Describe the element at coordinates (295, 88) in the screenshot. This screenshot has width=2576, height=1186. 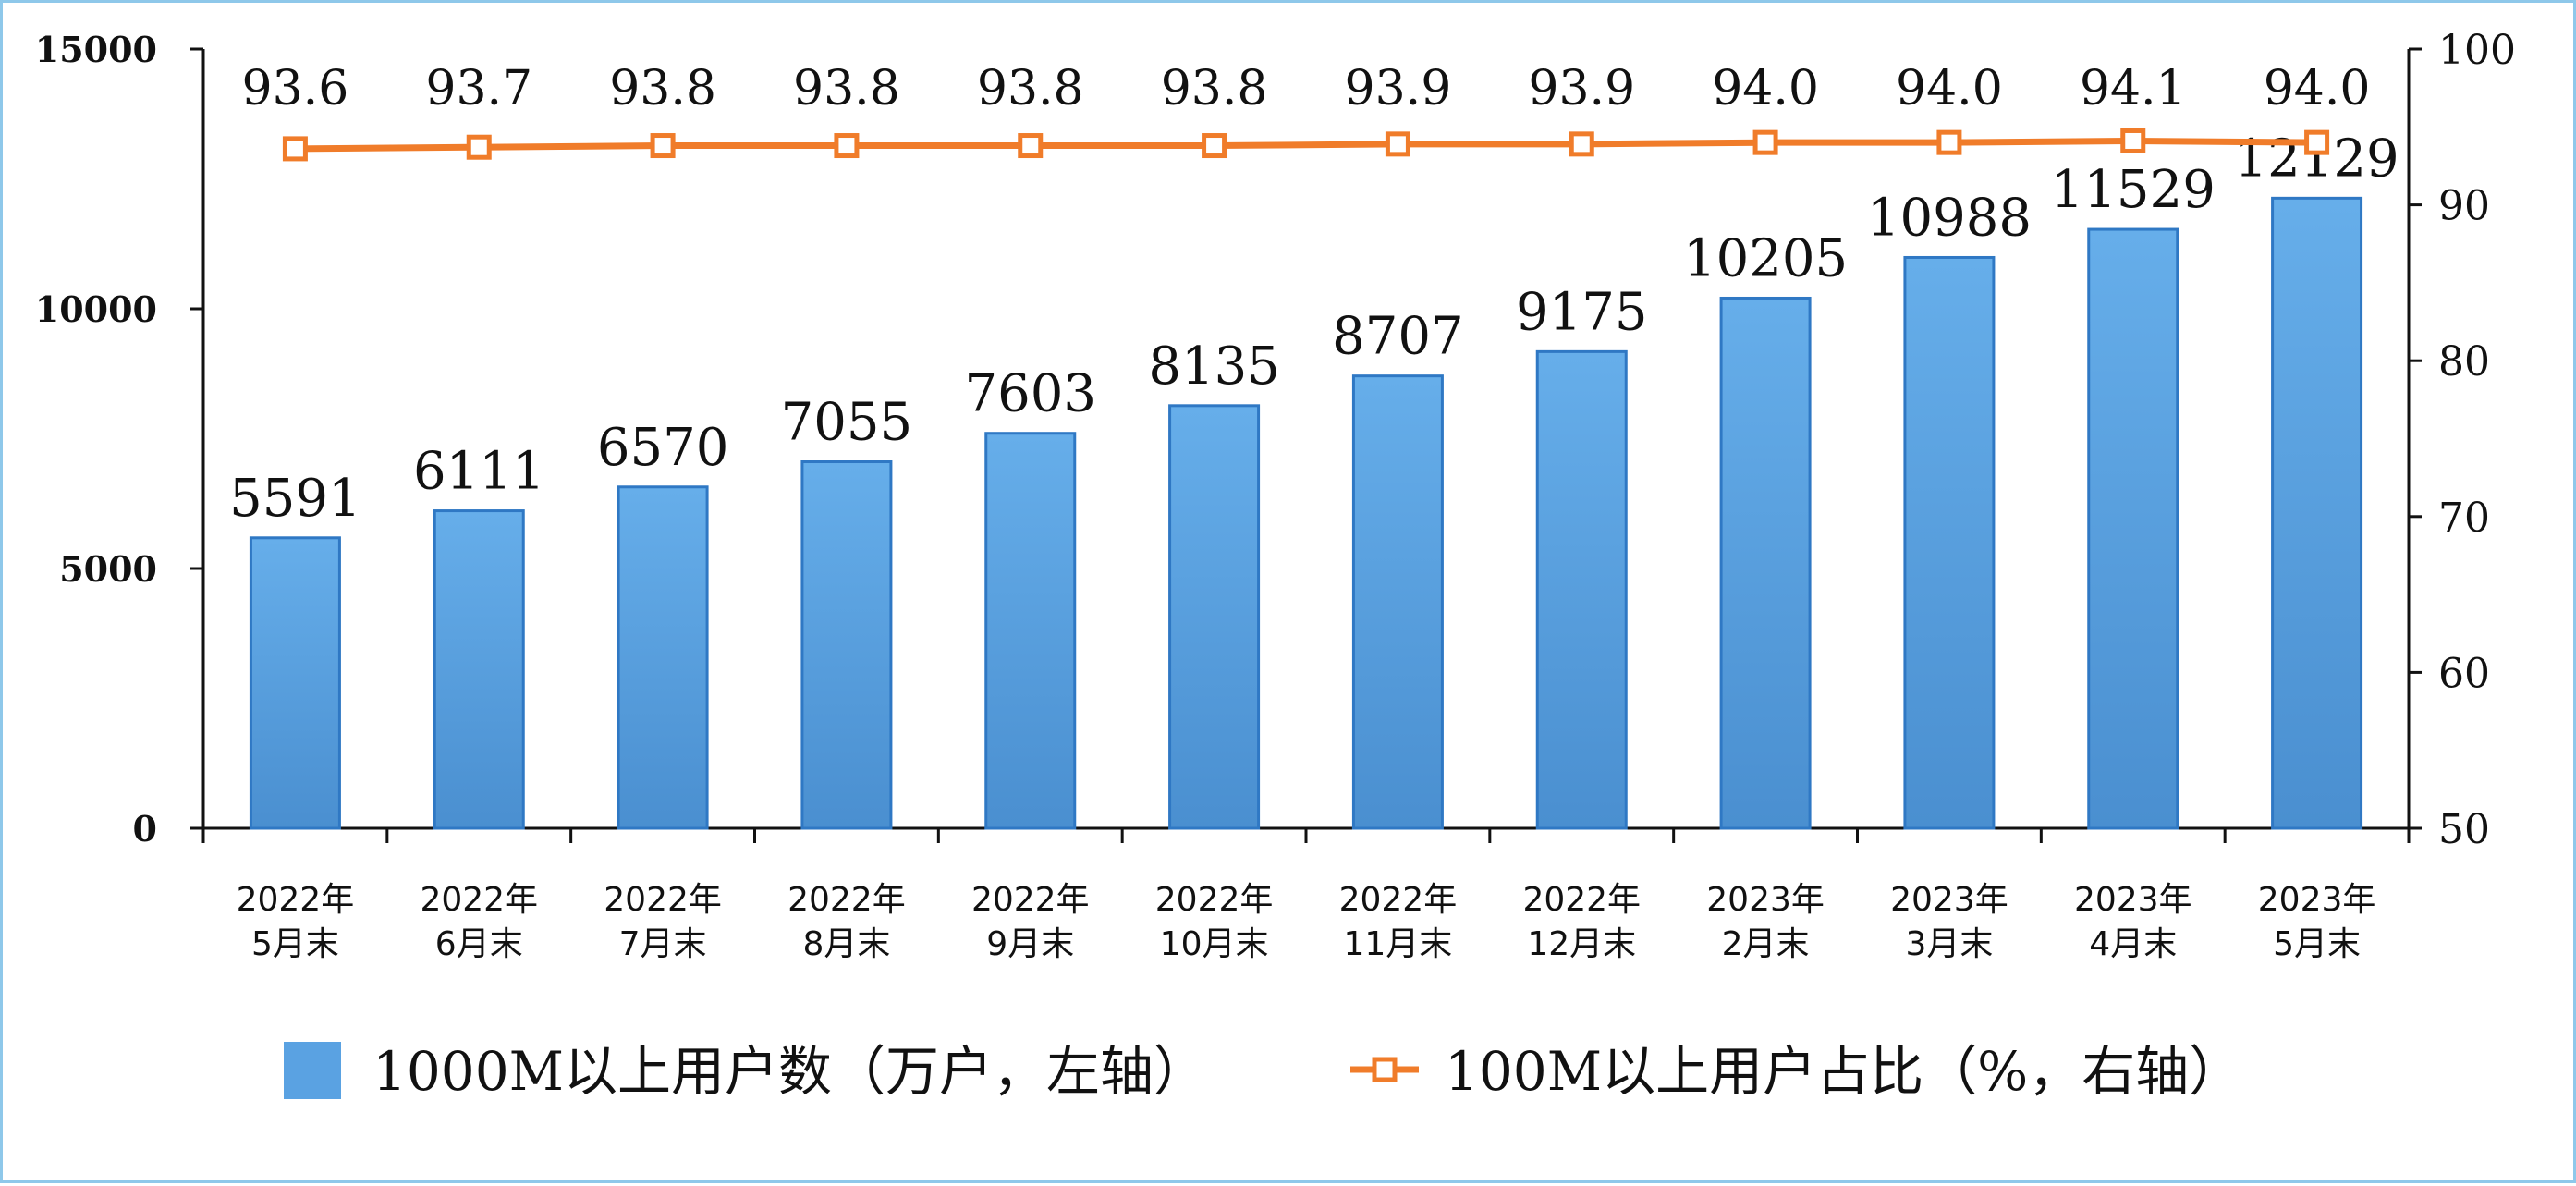
I see `line-data-label: 93.6` at that location.